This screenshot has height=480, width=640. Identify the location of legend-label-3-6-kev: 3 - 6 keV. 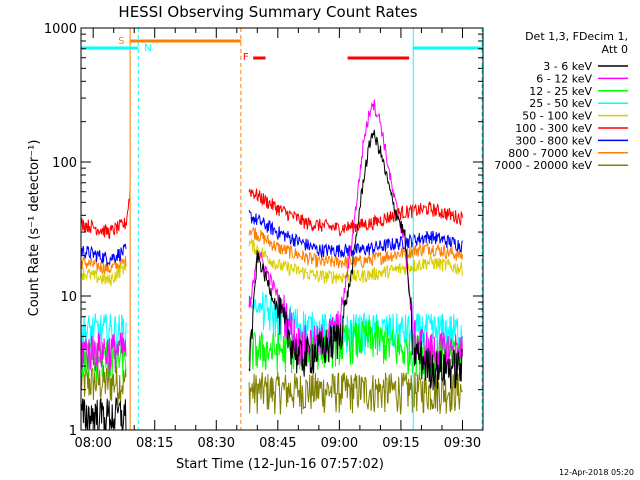
(567, 66).